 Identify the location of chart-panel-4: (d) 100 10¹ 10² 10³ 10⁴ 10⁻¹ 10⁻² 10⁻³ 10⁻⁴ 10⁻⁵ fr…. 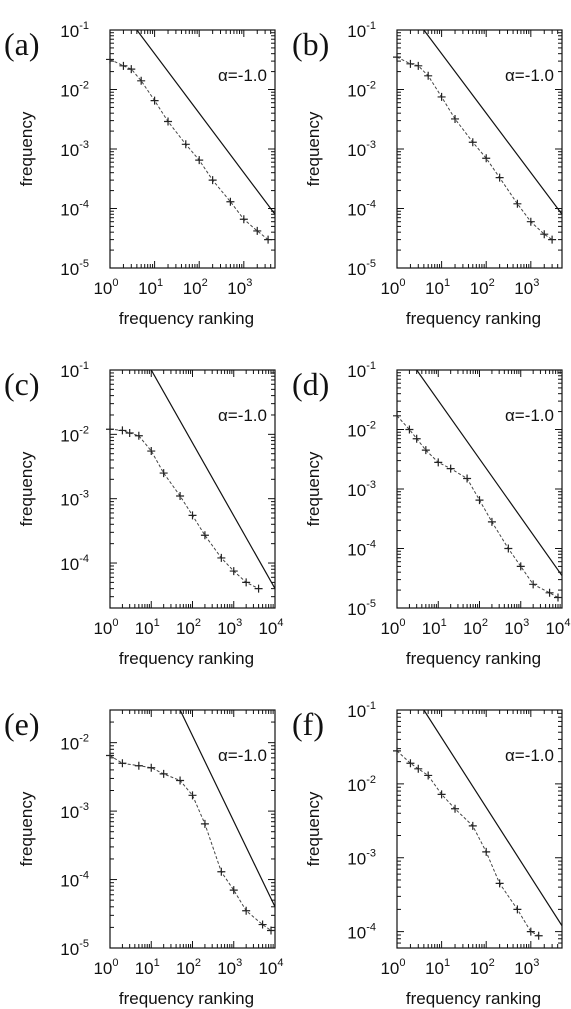
(431, 514).